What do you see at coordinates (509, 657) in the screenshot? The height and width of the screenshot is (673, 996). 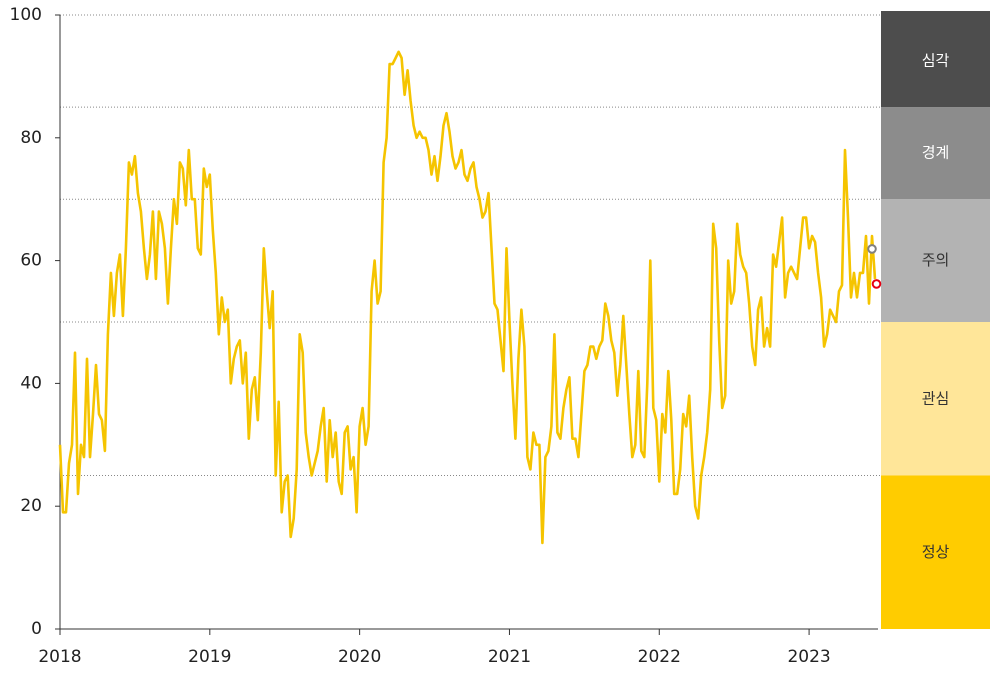 I see `x-tick-label: 2021` at bounding box center [509, 657].